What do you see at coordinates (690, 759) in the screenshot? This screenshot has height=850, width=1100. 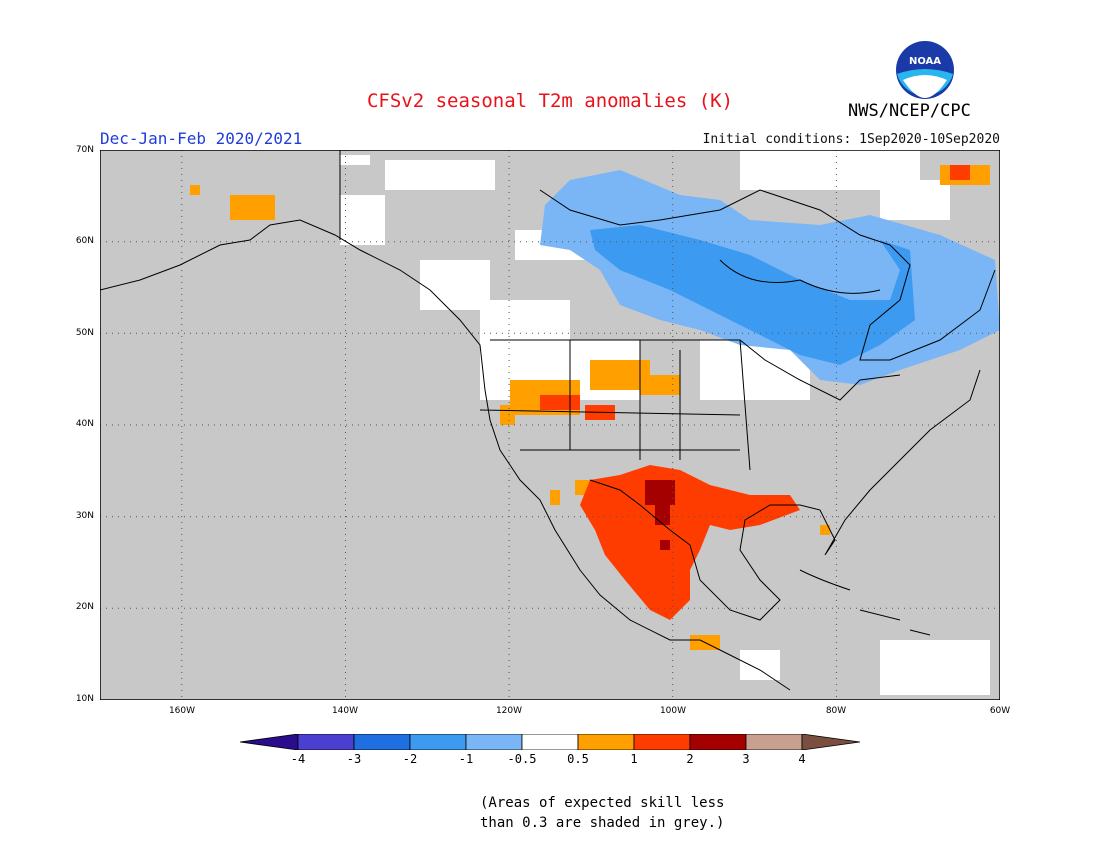 I see `colorbar-label: 2` at bounding box center [690, 759].